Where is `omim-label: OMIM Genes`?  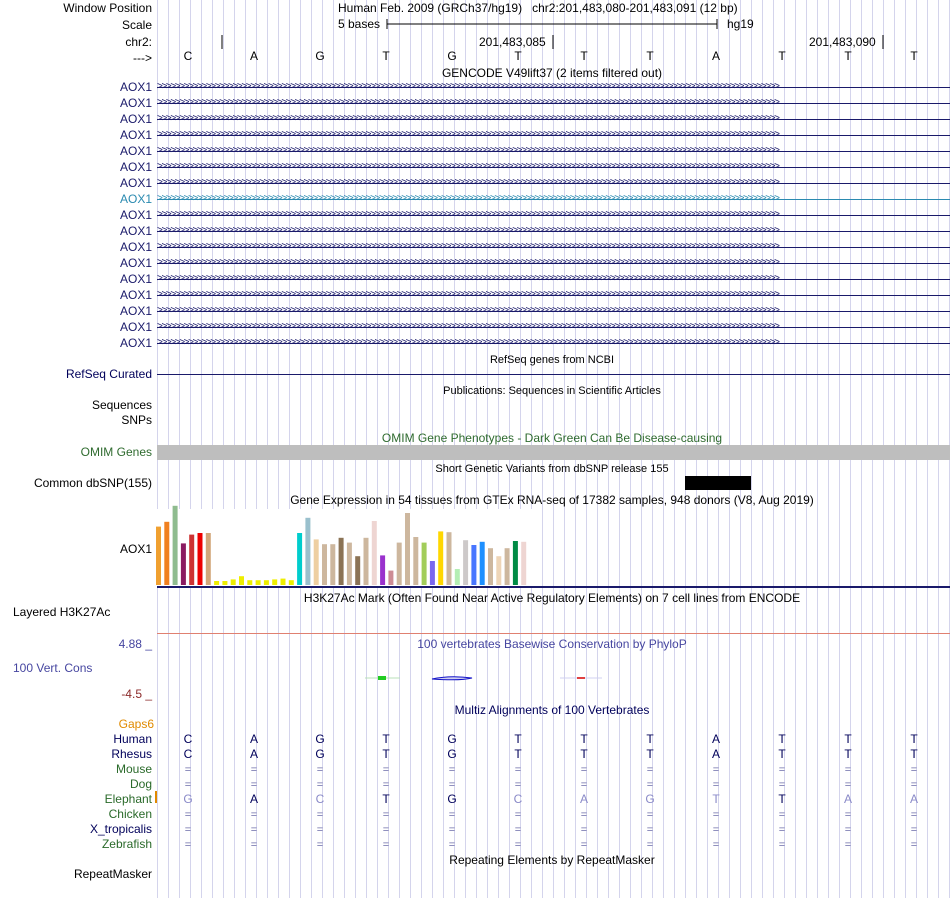
omim-label: OMIM Genes is located at coordinates (116, 452).